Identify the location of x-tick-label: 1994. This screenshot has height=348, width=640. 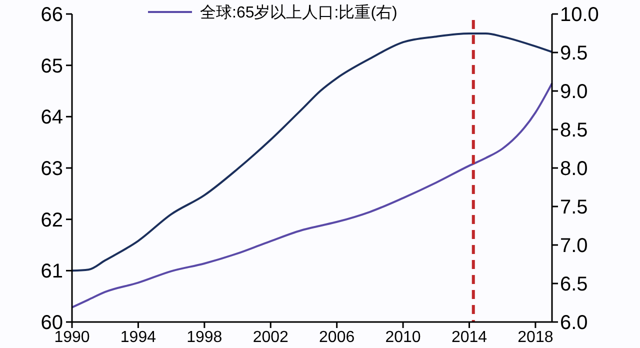
(138, 337).